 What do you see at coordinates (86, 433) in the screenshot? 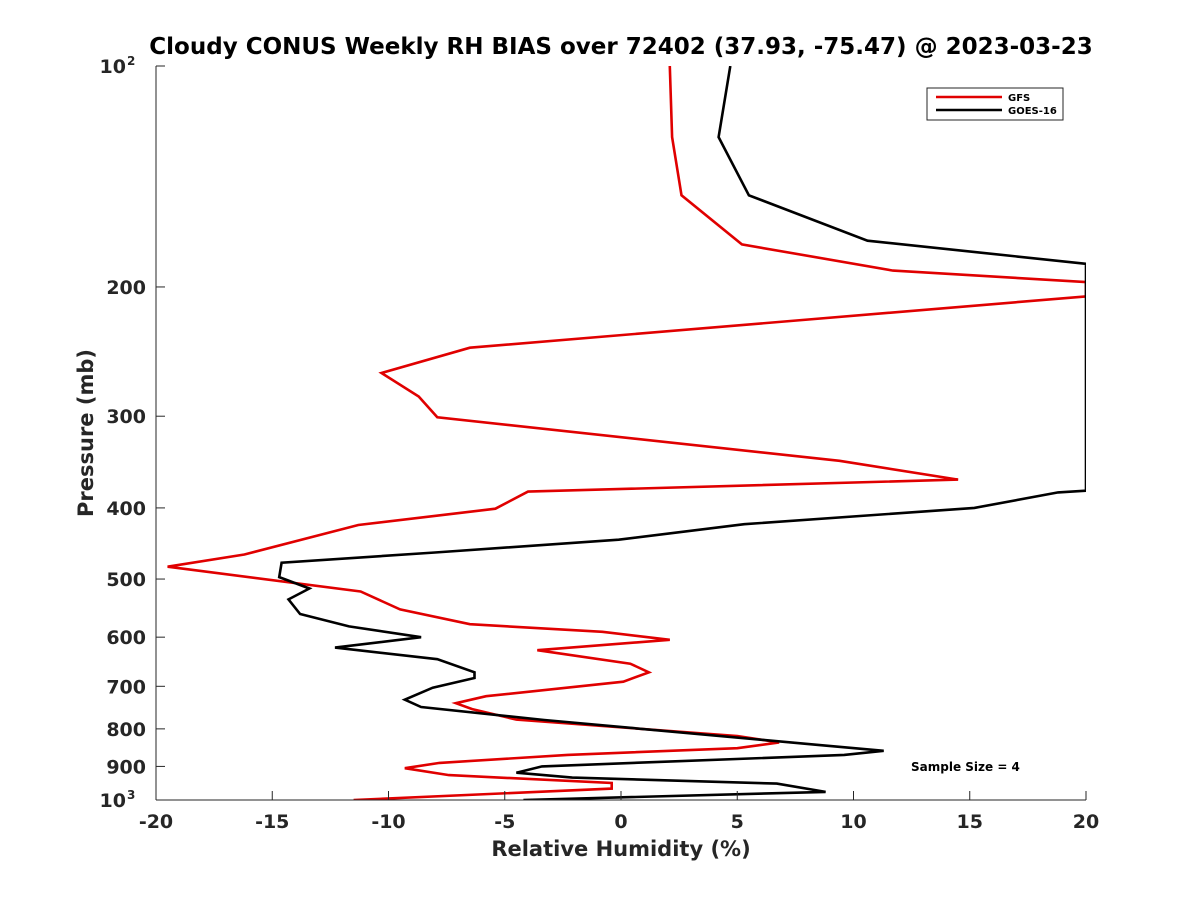
I see `y-axis-label: Pressure (mb)` at bounding box center [86, 433].